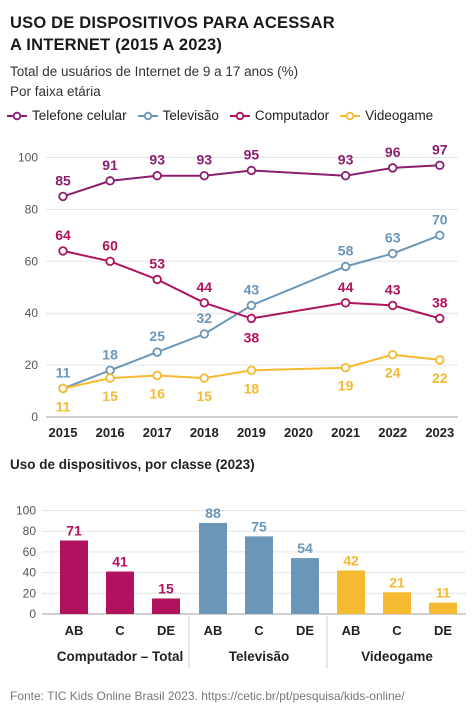  I want to click on x-tick-2022: 2022, so click(392, 432).